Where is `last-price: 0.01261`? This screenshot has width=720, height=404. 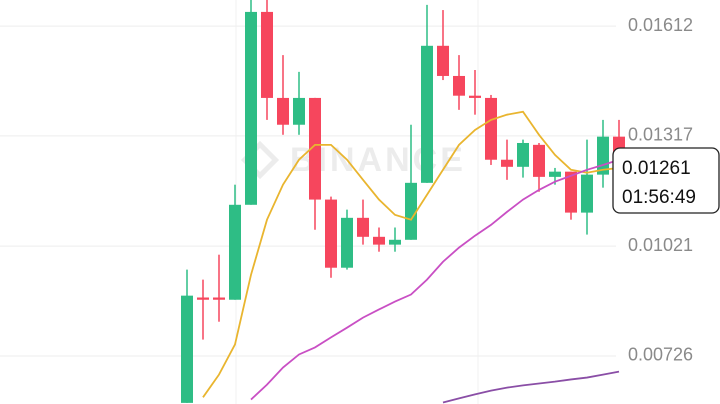
last-price: 0.01261 is located at coordinates (656, 168).